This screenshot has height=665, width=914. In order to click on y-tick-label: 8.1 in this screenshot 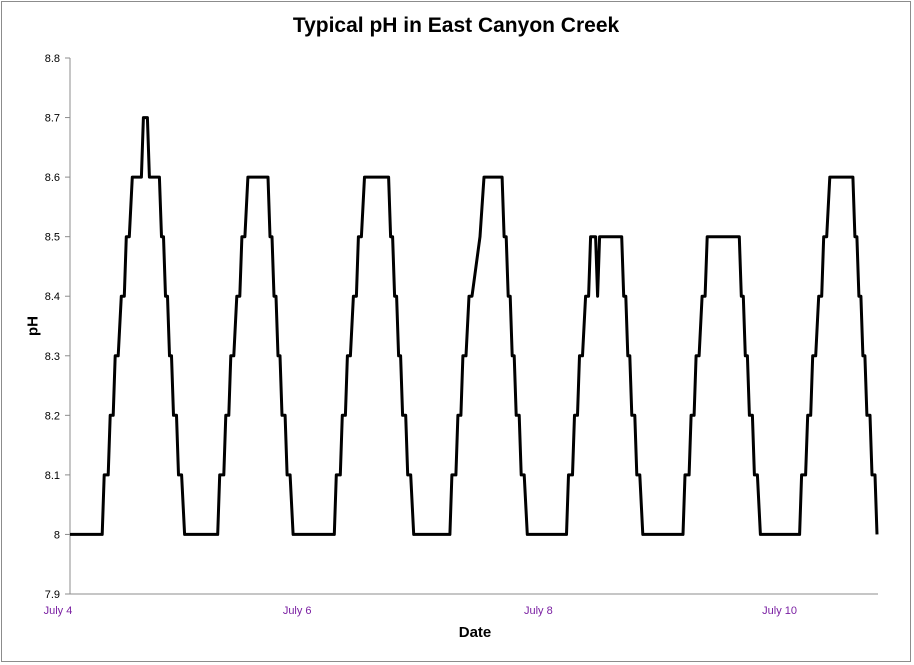, I will do `click(52, 476)`.